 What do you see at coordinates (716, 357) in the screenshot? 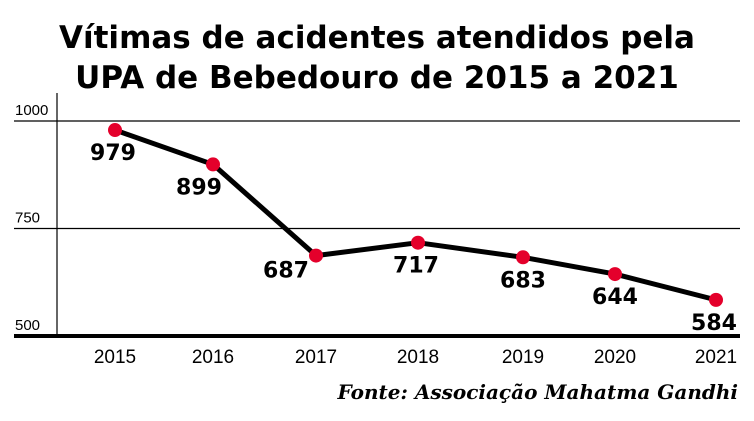
I see `x-tick-label: 2021` at bounding box center [716, 357].